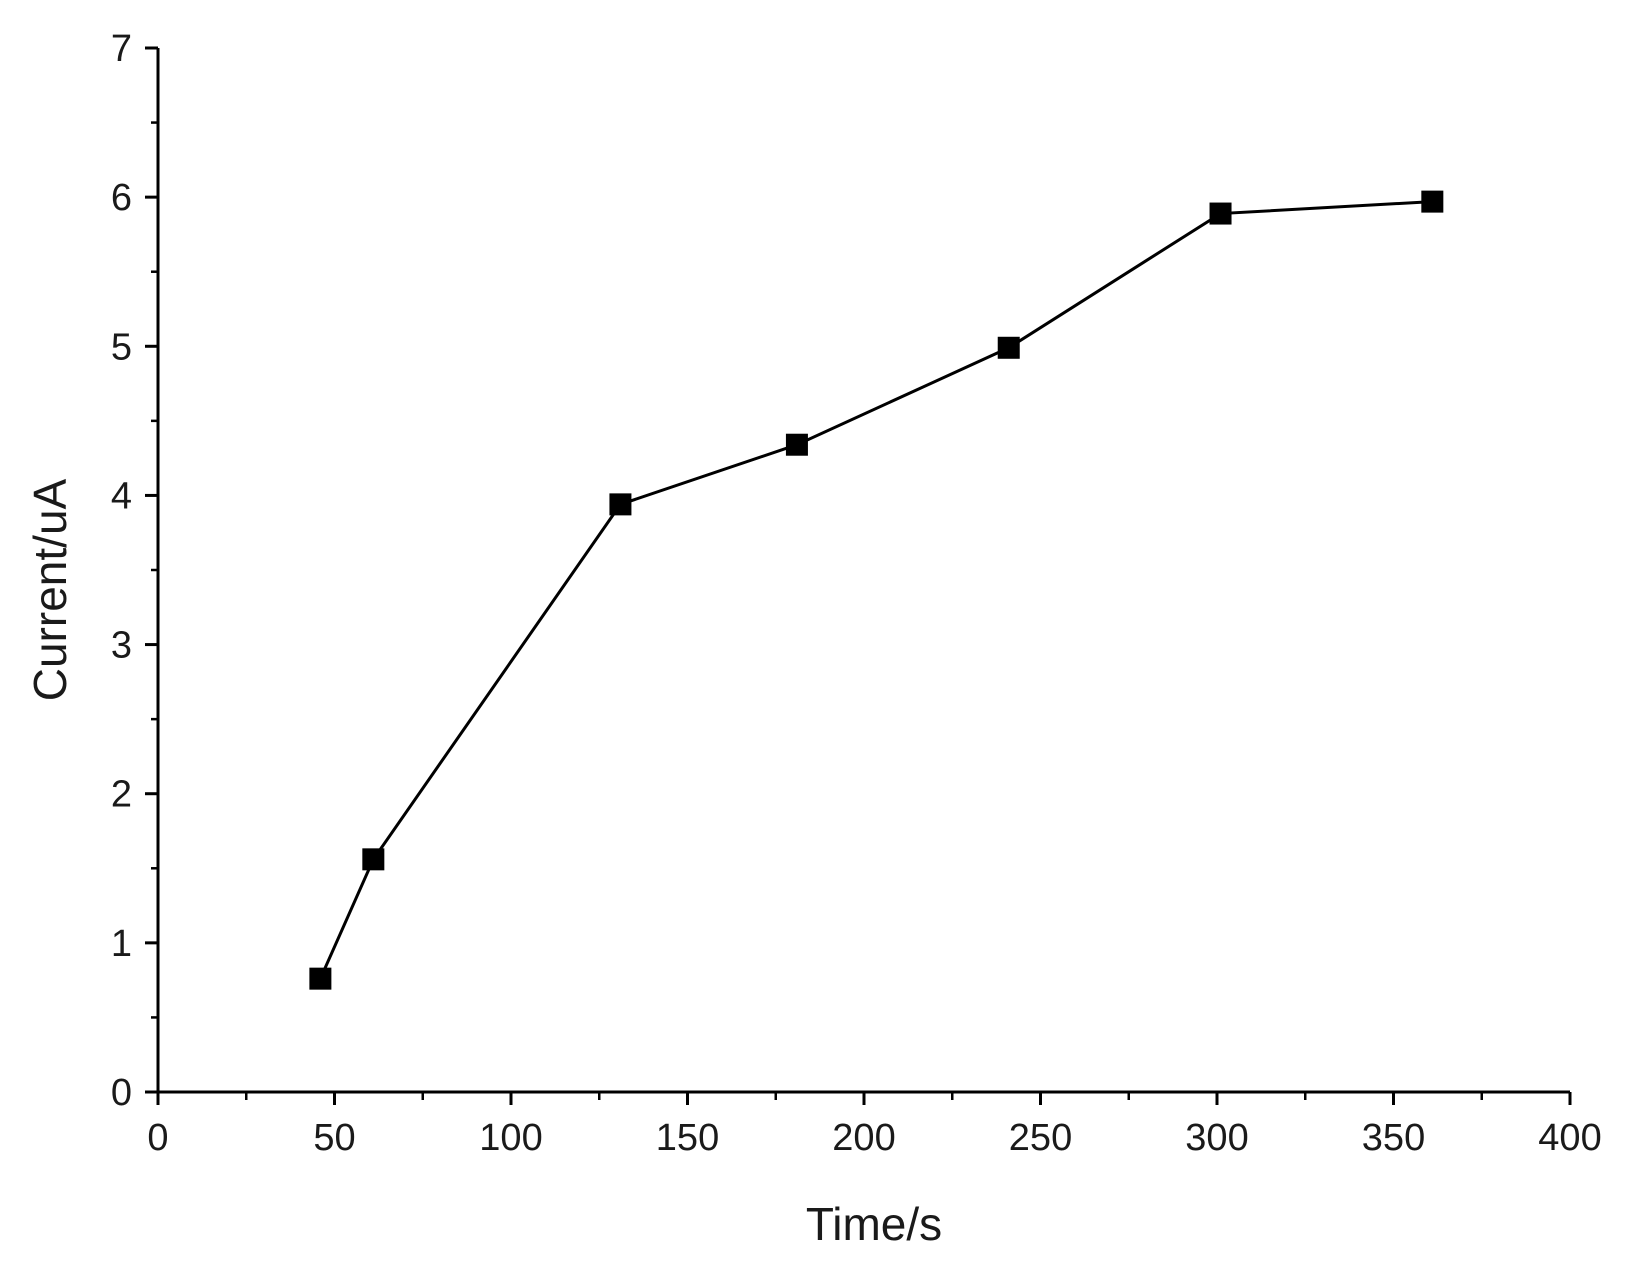 This screenshot has width=1626, height=1265. Describe the element at coordinates (121, 198) in the screenshot. I see `y-tick-label: 6` at that location.